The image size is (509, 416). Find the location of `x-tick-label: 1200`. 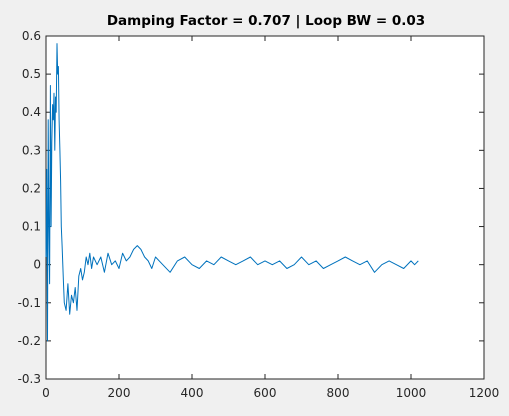

x-tick-label: 1200 is located at coordinates (484, 393).